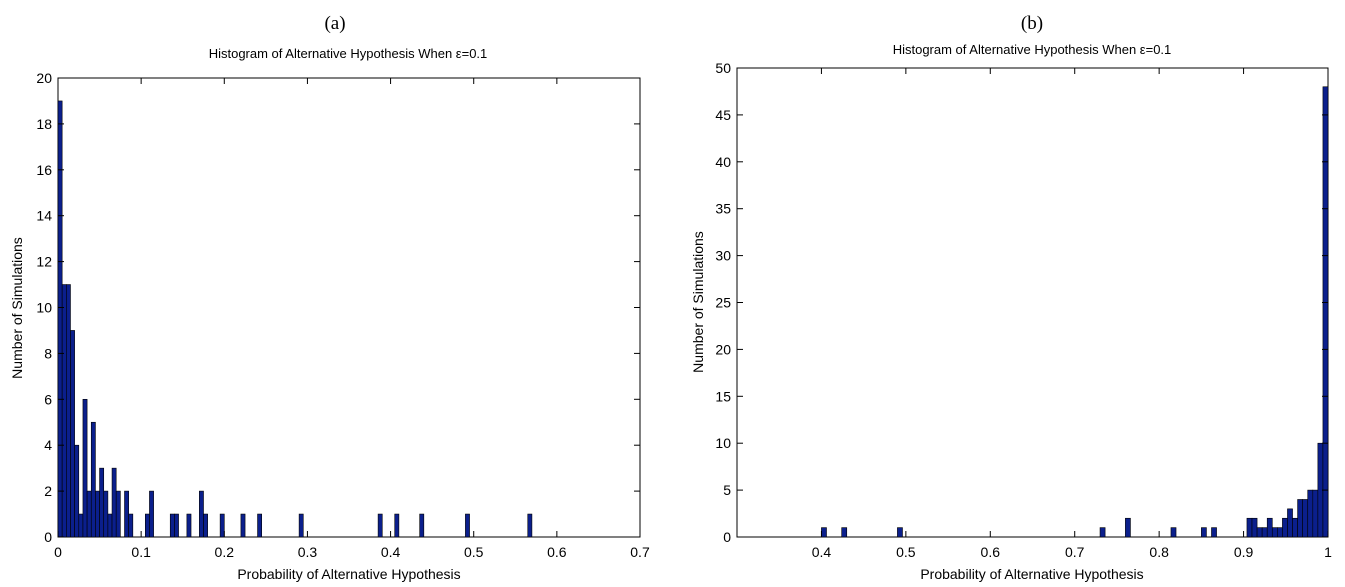 This screenshot has width=1345, height=587. I want to click on panel-b-x-tick-label-1: 0.5, so click(906, 552).